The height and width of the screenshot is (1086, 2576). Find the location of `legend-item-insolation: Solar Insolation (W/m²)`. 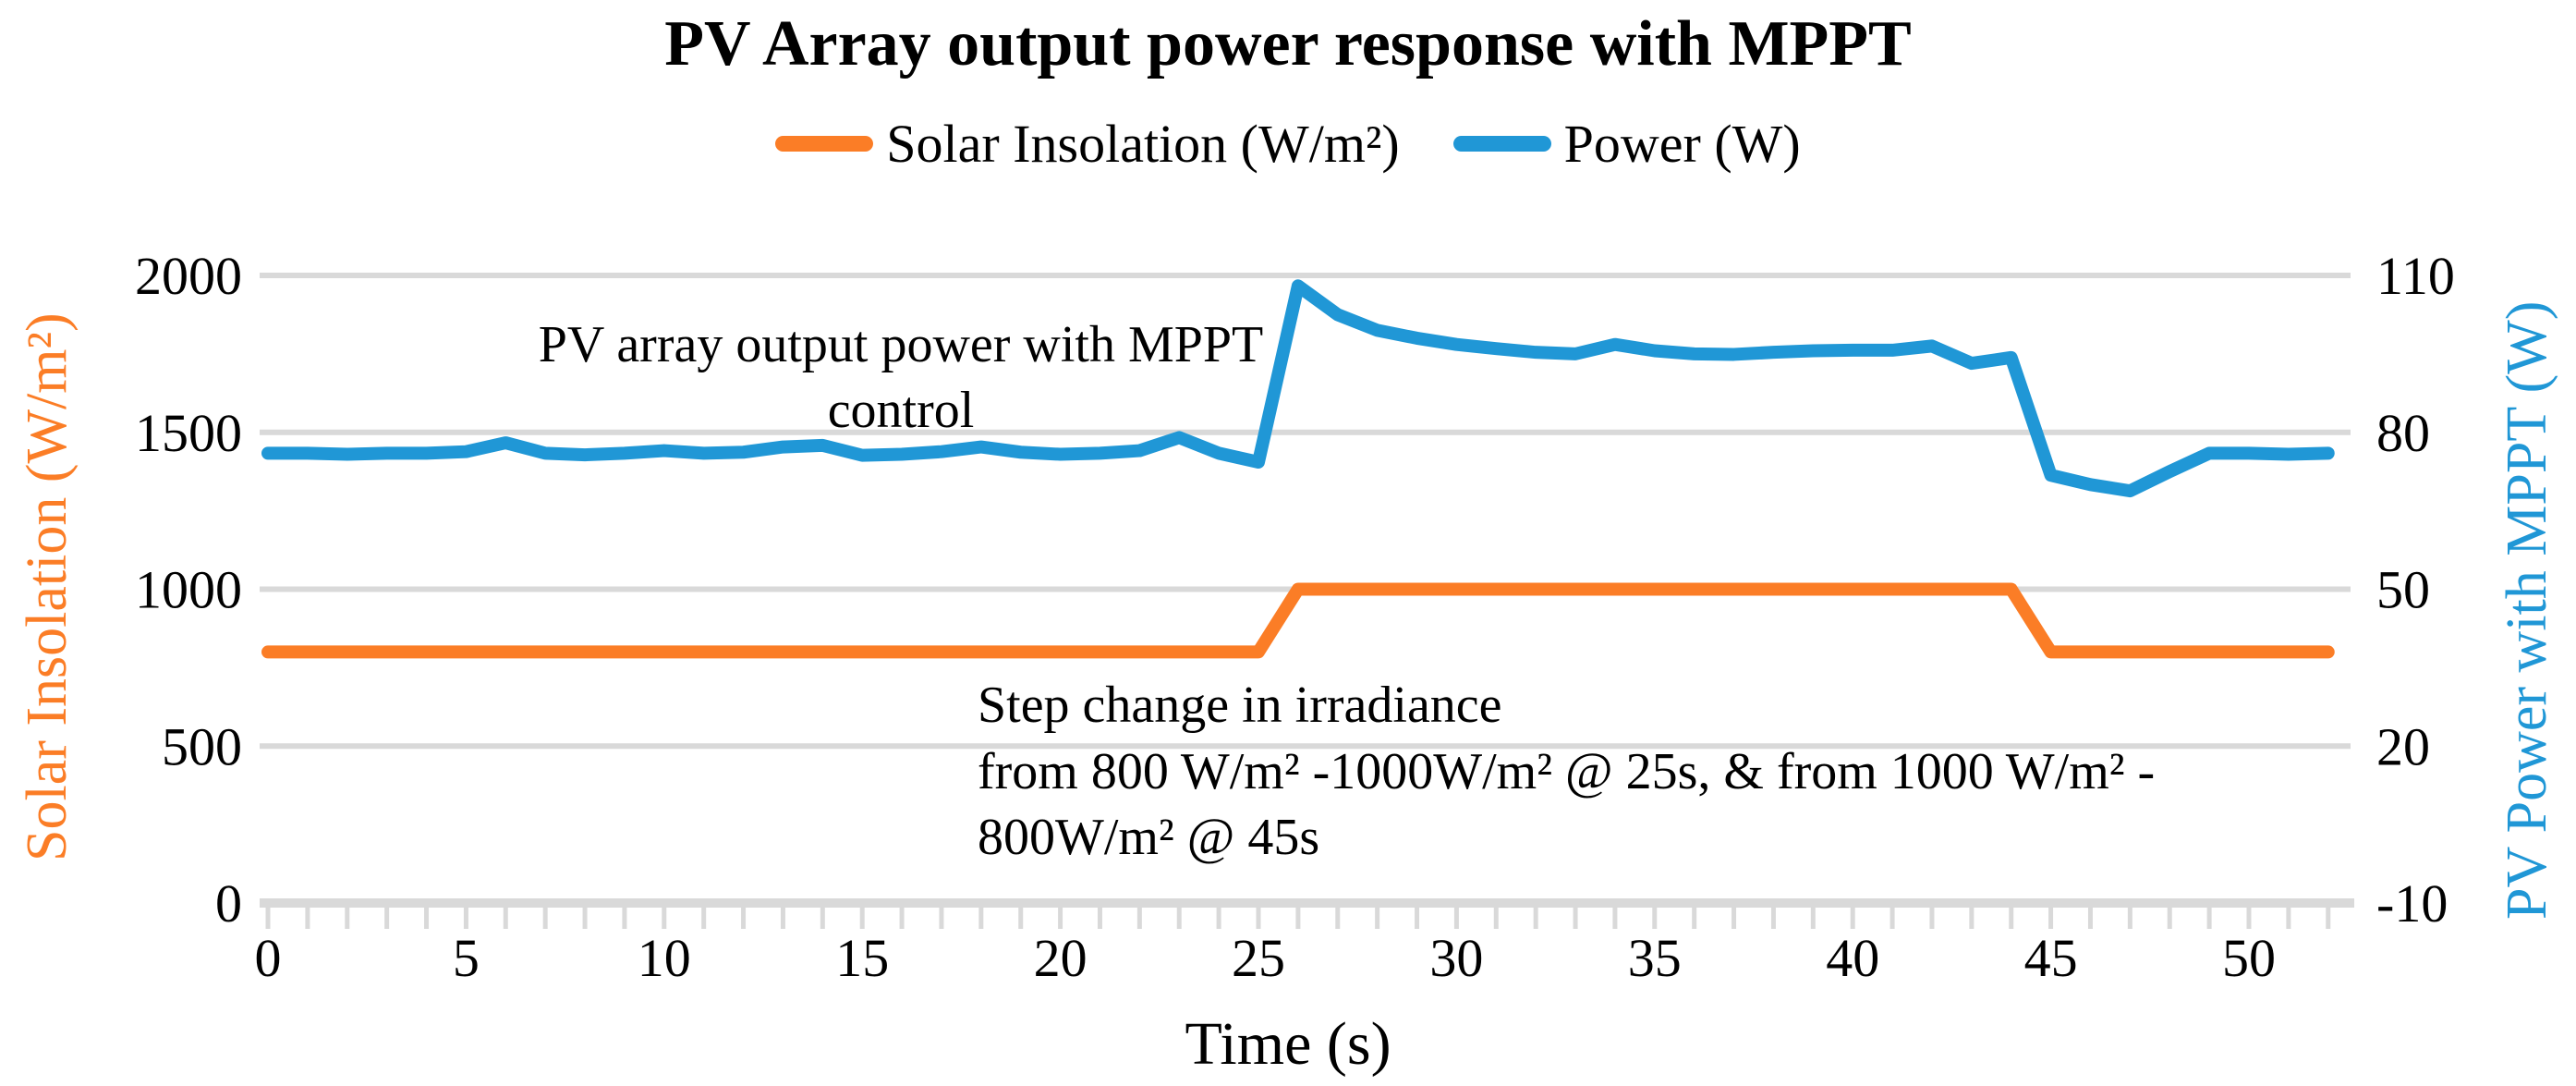

legend-item-insolation: Solar Insolation (W/m²) is located at coordinates (1087, 144).